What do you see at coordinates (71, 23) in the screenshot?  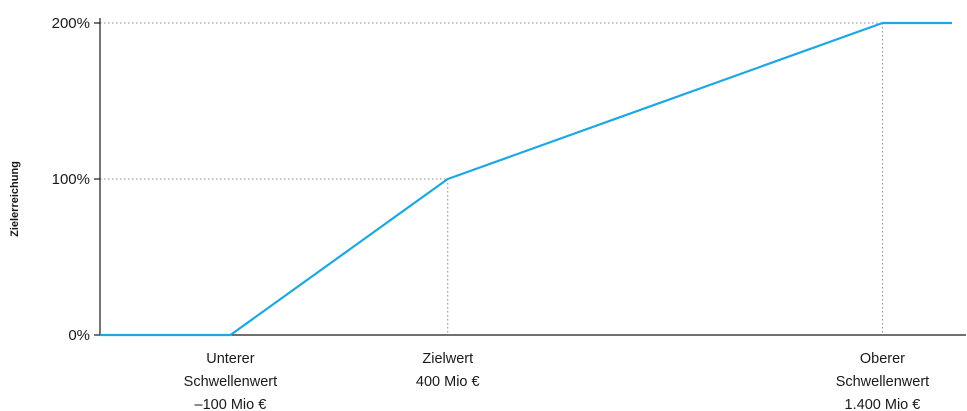 I see `y-tick-label: 200%` at bounding box center [71, 23].